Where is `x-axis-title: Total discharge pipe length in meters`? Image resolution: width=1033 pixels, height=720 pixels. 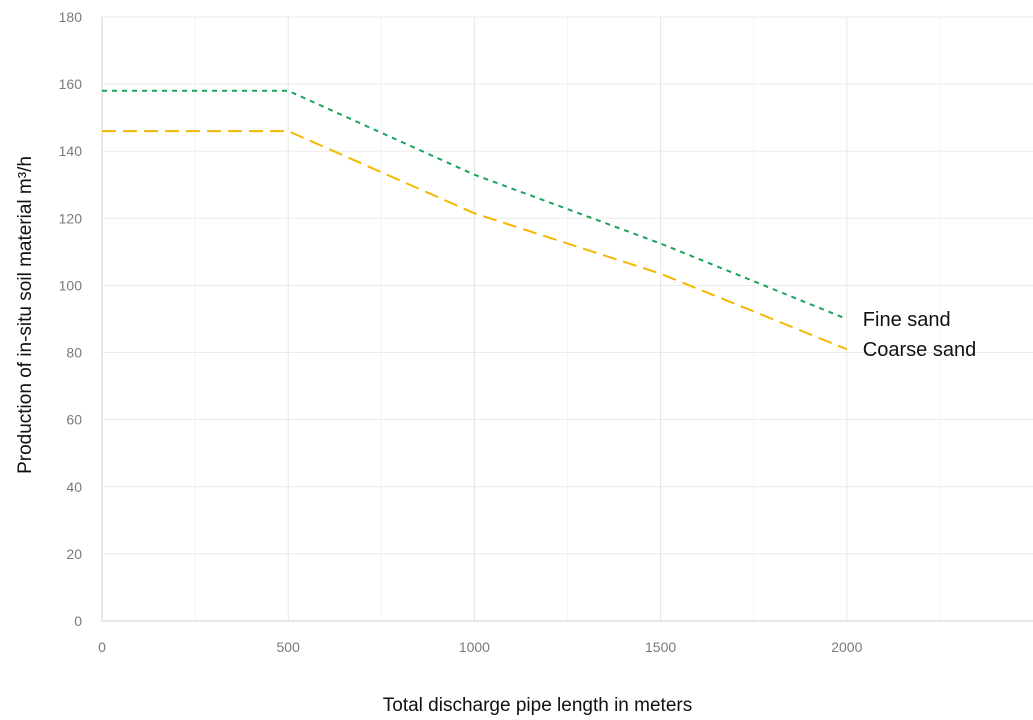
x-axis-title: Total discharge pipe length in meters is located at coordinates (537, 705).